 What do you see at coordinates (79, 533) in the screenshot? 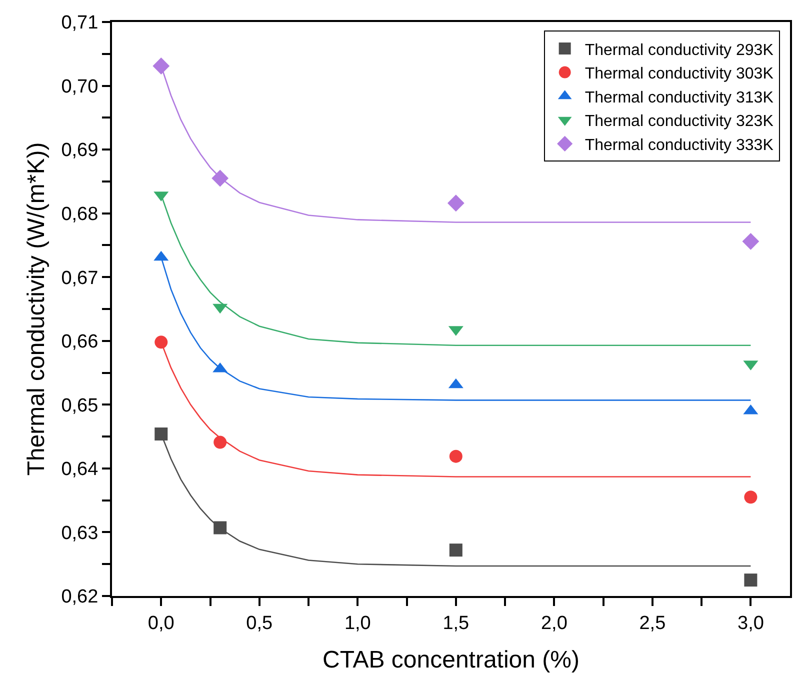
I see `y-tick-label: 0,63` at bounding box center [79, 533].